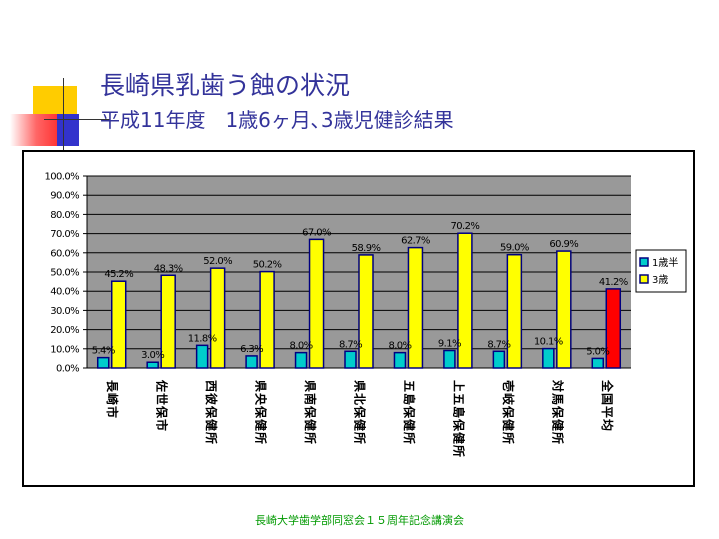 This screenshot has height=539, width=719. I want to click on data-label-3sai: 41.2%, so click(613, 282).